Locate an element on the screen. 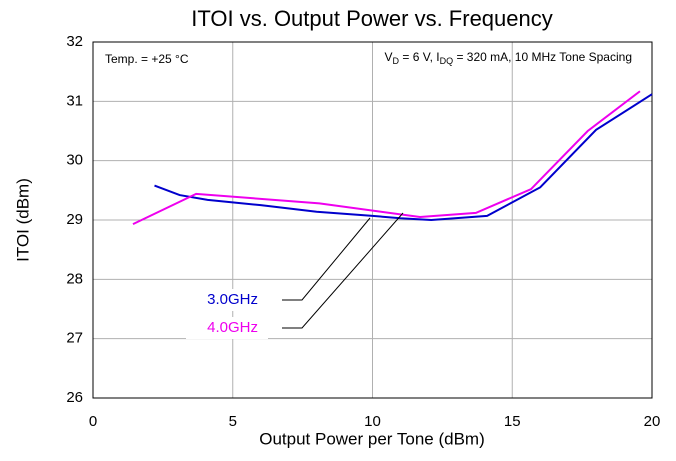 The height and width of the screenshot is (461, 676). y-axis-label: ITOI (dBm) is located at coordinates (22, 220).